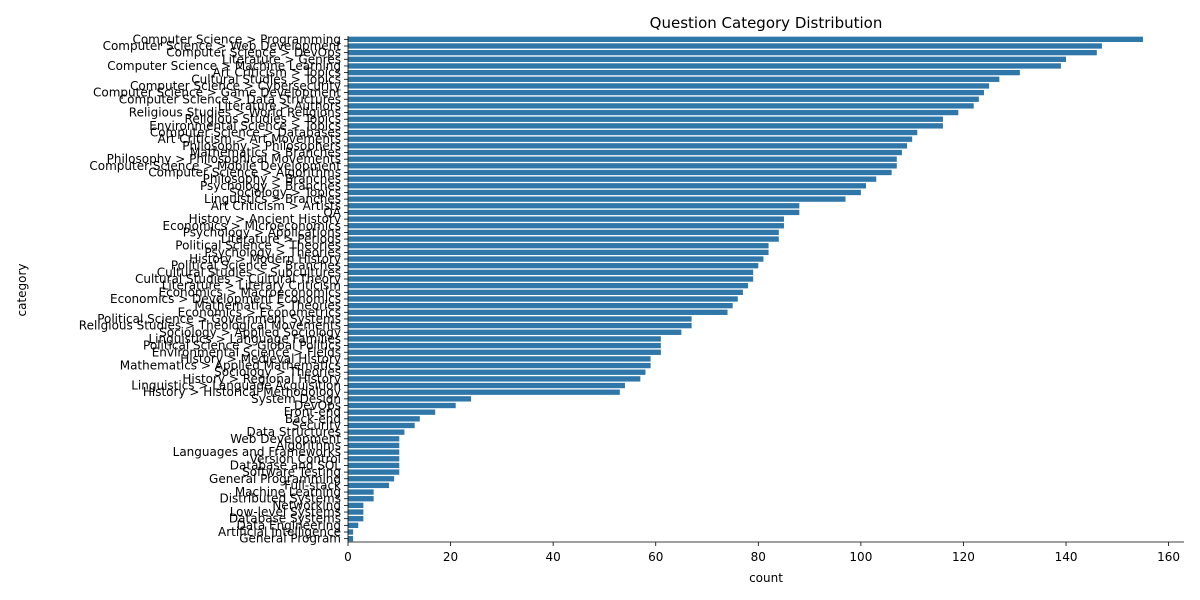 Image resolution: width=1200 pixels, height=600 pixels. I want to click on category-label: Sociology > Theories, so click(277, 372).